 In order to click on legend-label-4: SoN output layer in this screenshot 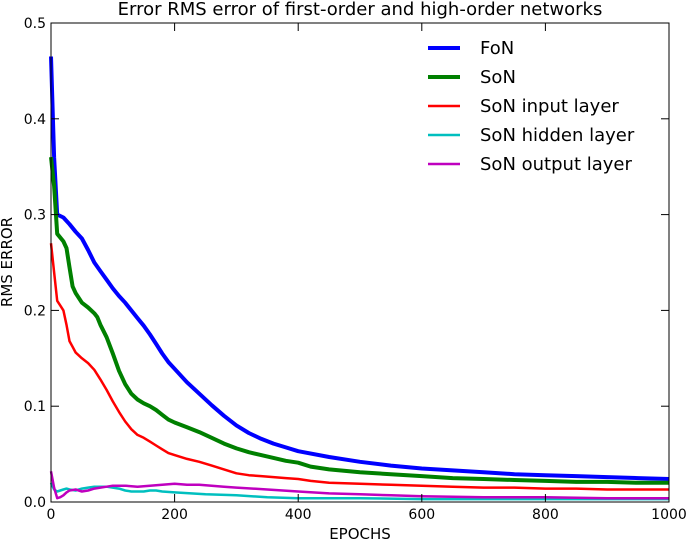, I will do `click(556, 164)`.